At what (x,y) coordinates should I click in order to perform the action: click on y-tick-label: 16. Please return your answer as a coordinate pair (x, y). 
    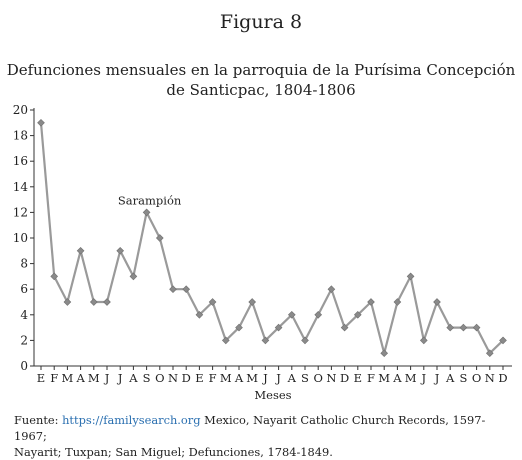
    Looking at the image, I should click on (20, 161).